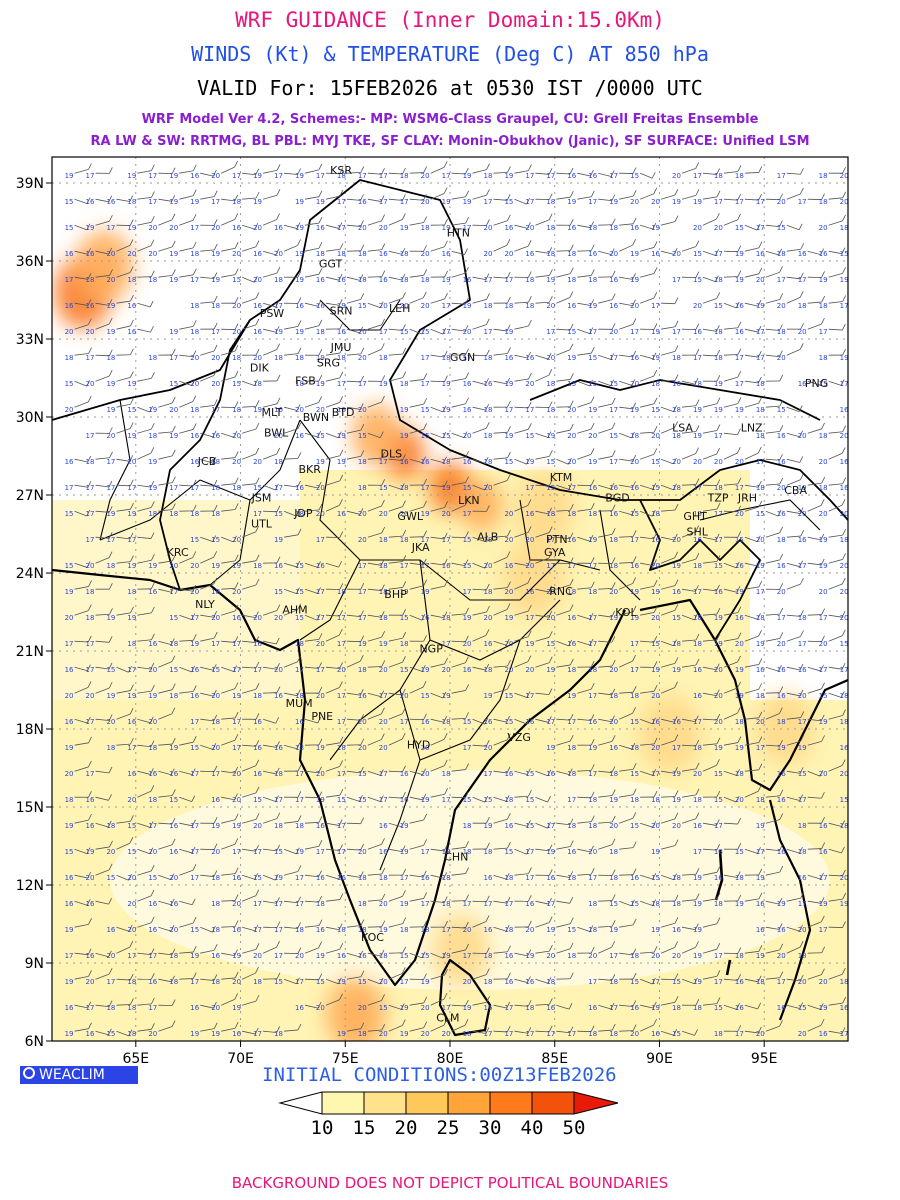 The width and height of the screenshot is (900, 1200). Describe the element at coordinates (469, 500) in the screenshot. I see `station-lkn: LKN` at that location.